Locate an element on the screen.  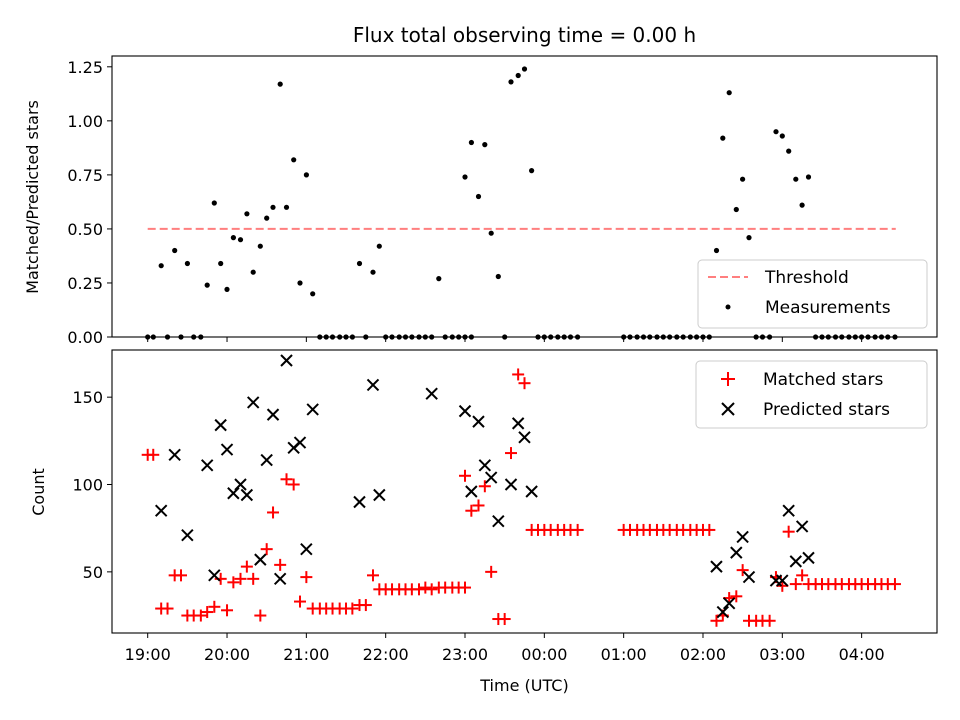
count-x-tick-label: 02:00 is located at coordinates (703, 654).